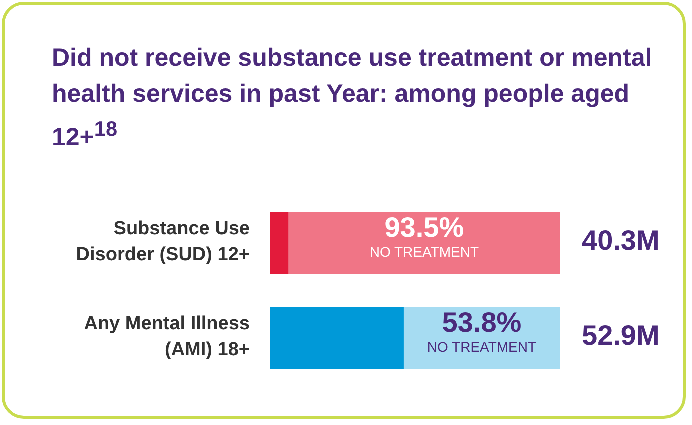  Describe the element at coordinates (621, 335) in the screenshot. I see `annotation: 52.9M` at that location.